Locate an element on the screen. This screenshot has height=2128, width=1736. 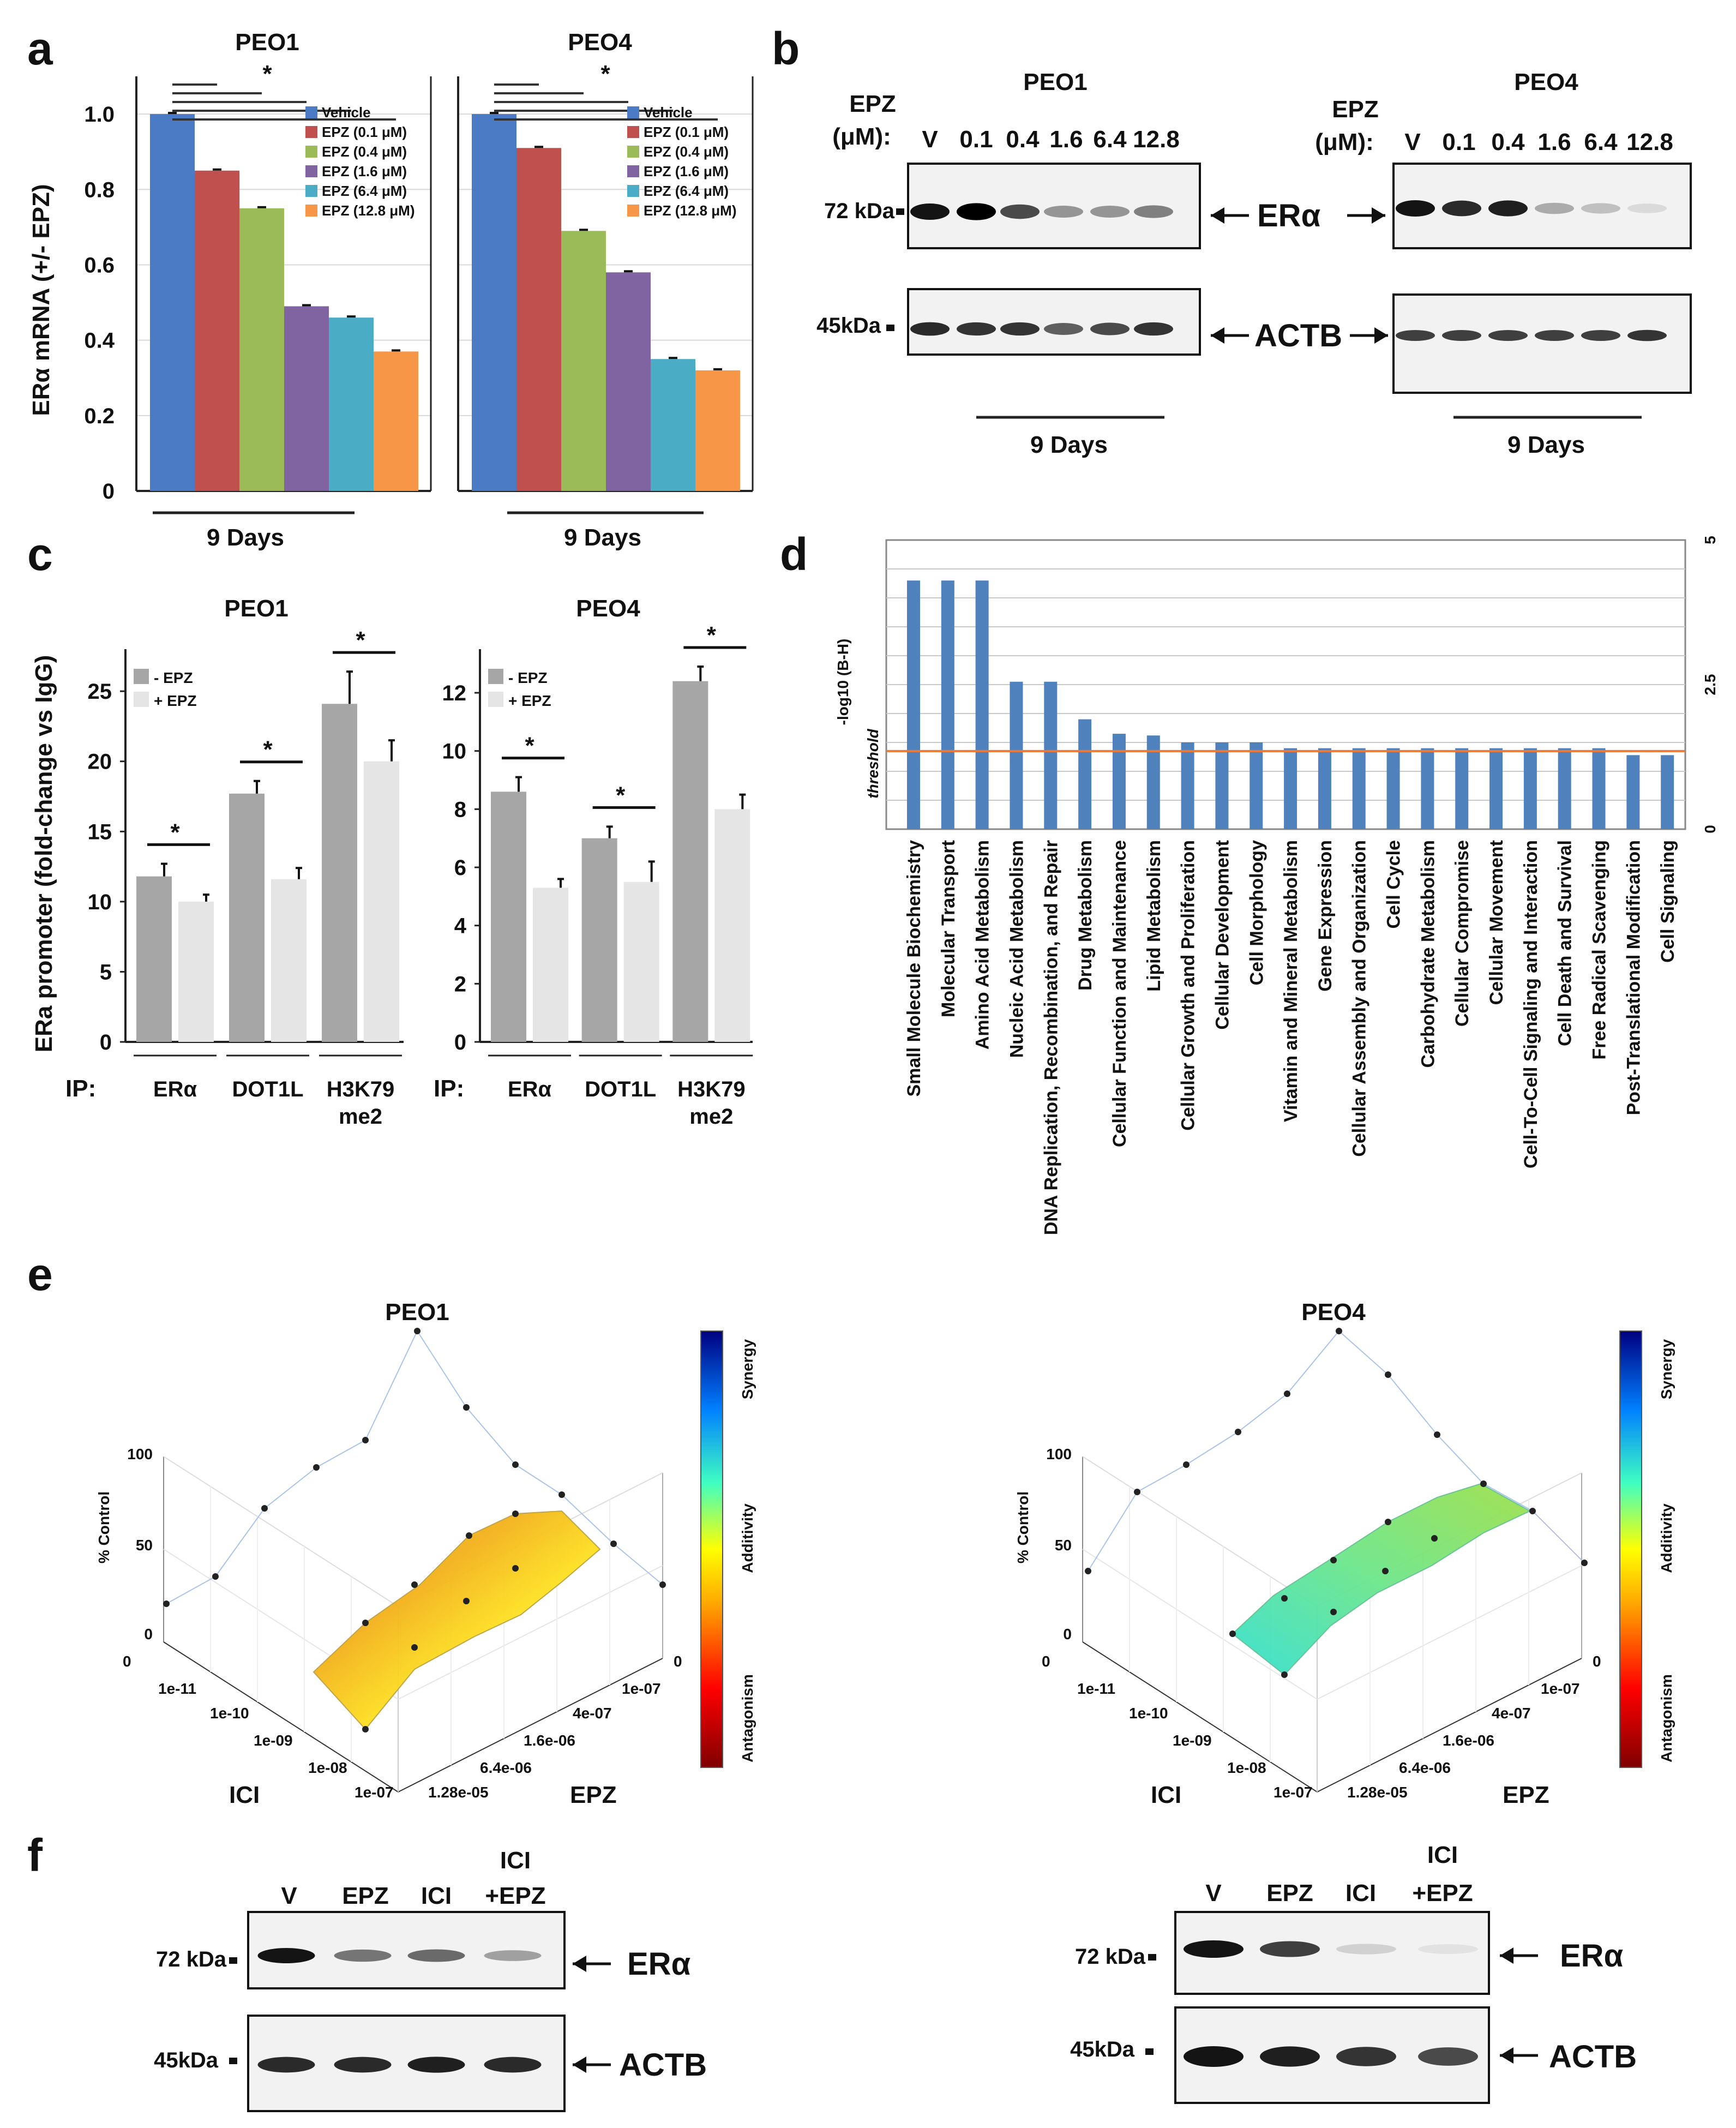
epz-label: EPZ is located at coordinates (1355, 109).